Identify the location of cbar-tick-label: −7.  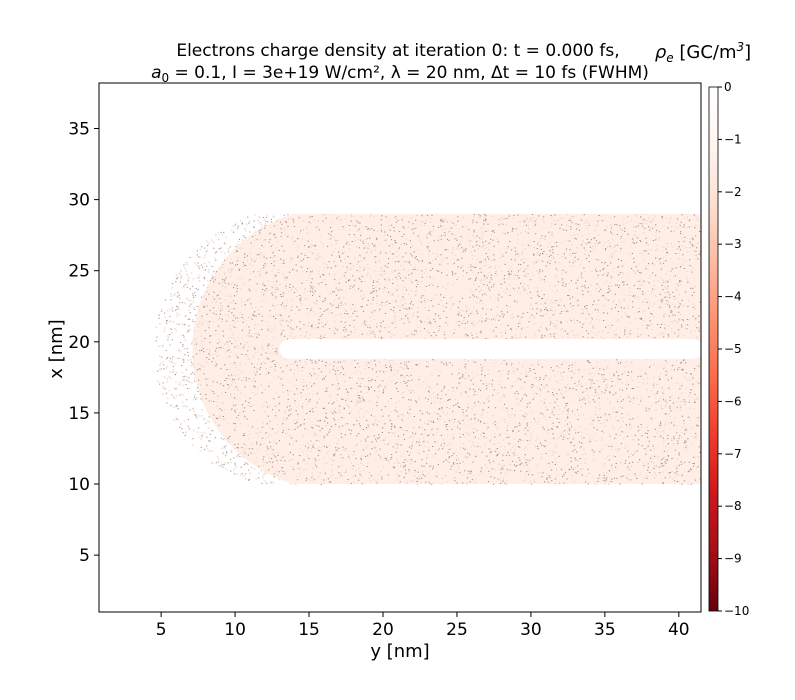
(733, 454).